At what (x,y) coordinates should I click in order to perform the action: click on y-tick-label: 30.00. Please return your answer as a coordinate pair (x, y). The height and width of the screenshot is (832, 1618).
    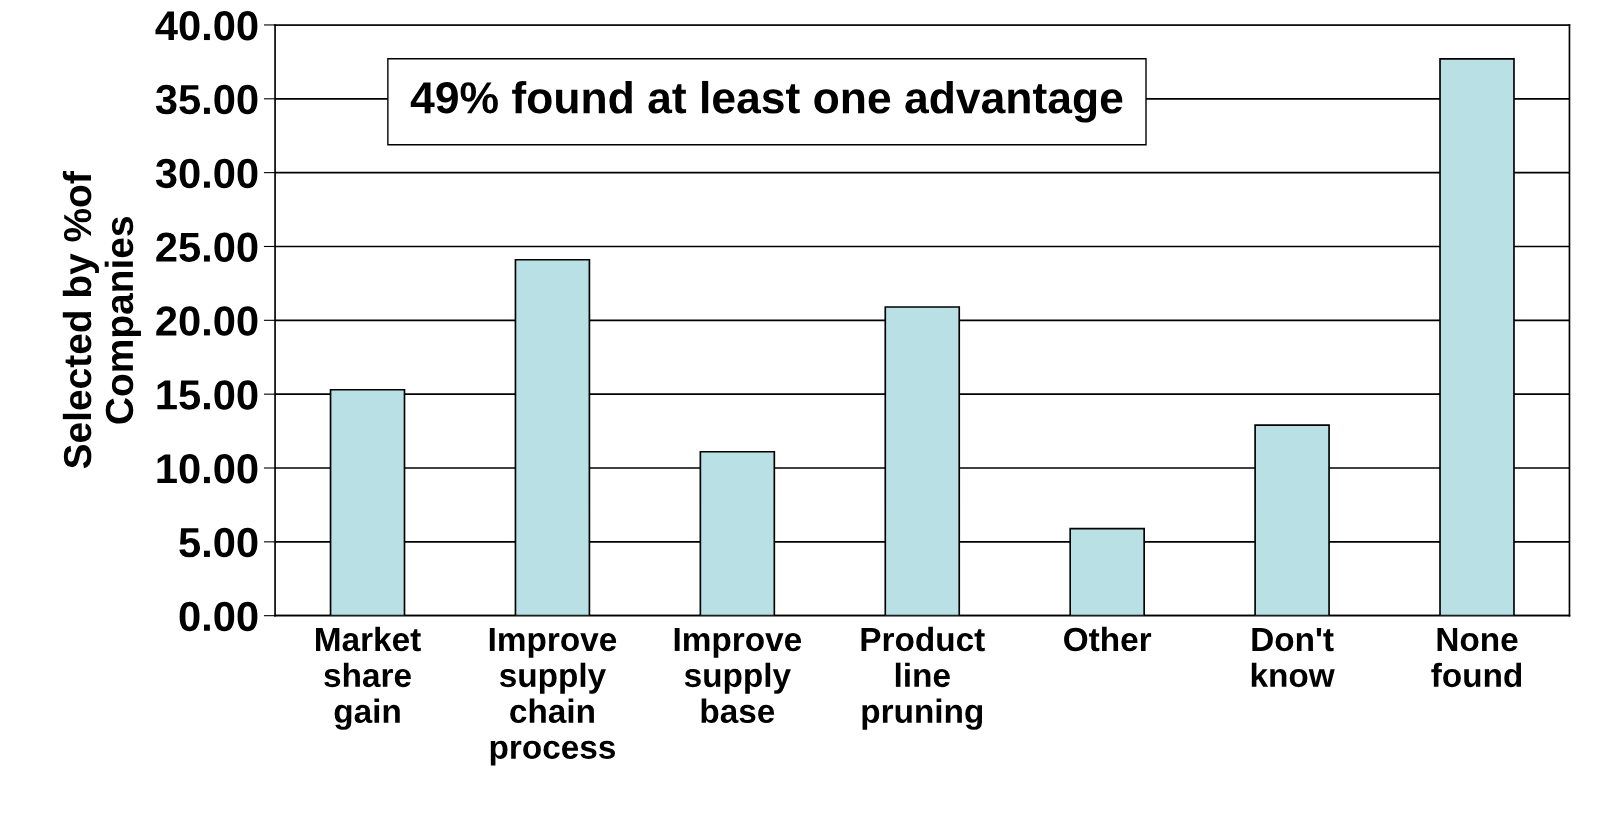
    Looking at the image, I should click on (206, 173).